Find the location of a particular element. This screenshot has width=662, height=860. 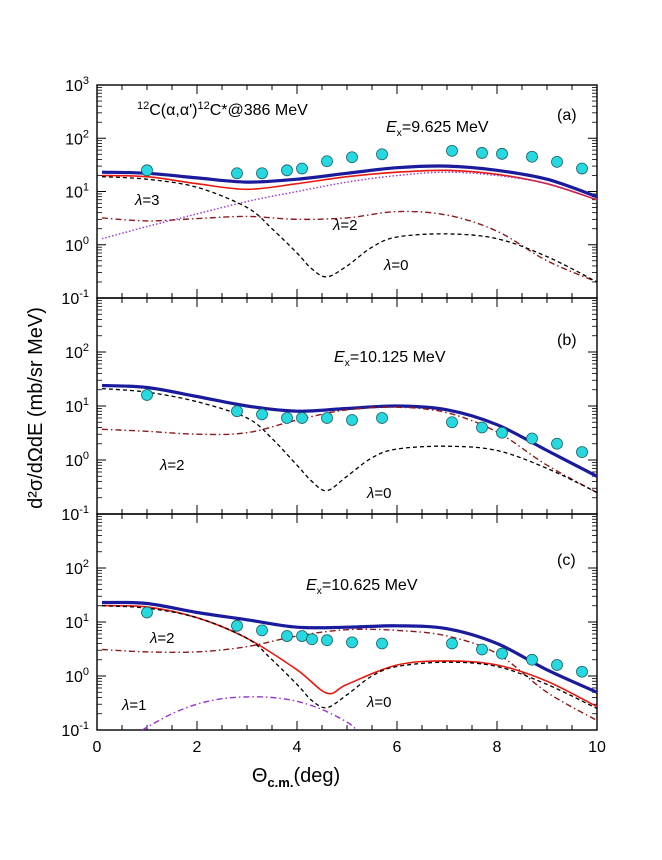

energy-label: Ex=10.125 MeV is located at coordinates (390, 359).